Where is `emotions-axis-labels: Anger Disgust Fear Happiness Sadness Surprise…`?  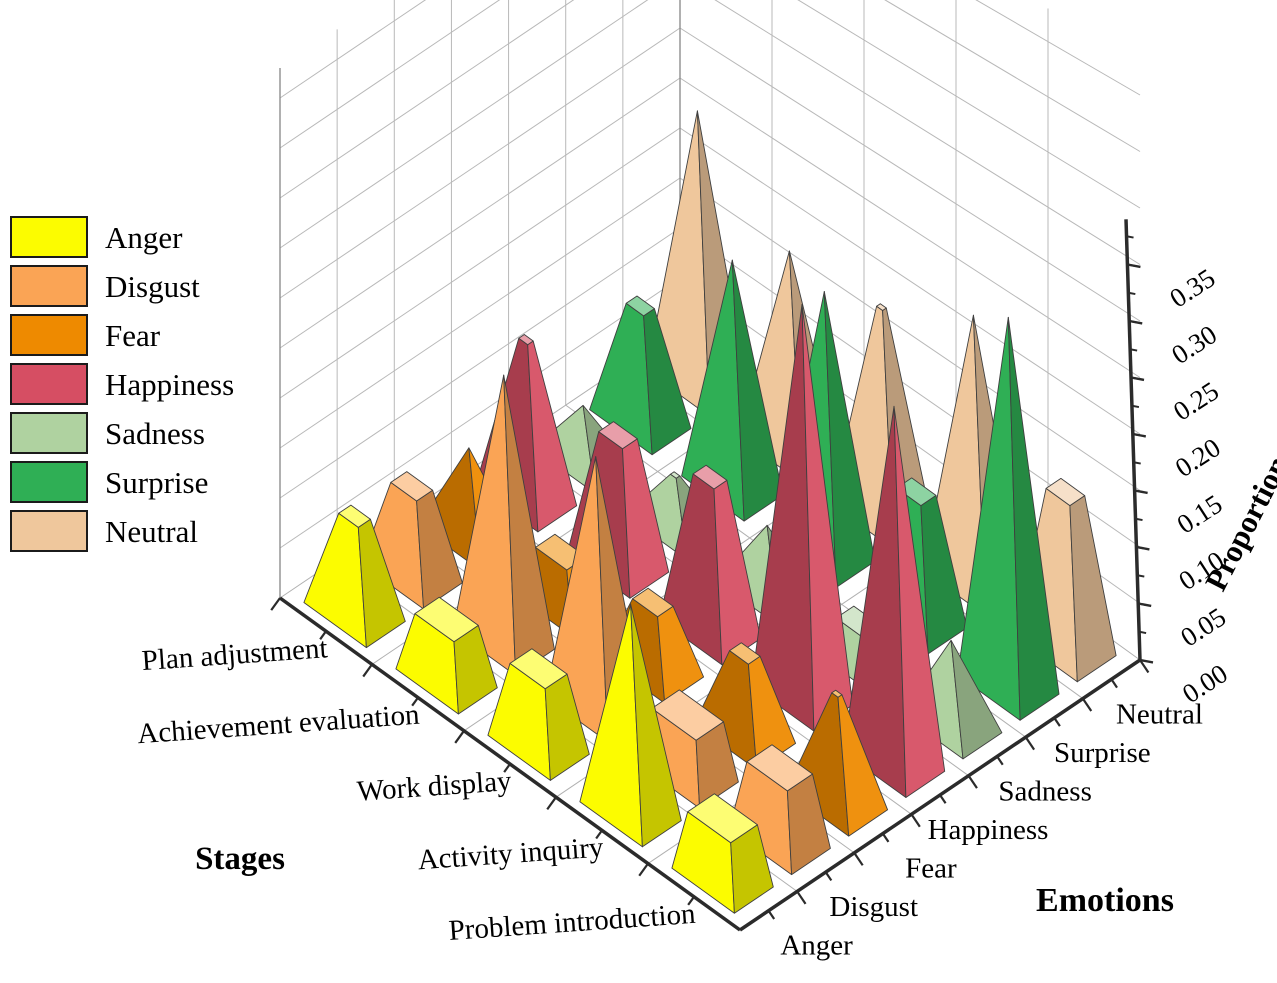
emotions-axis-labels: Anger Disgust Fear Happiness Sadness Surprise… is located at coordinates (985, 810).